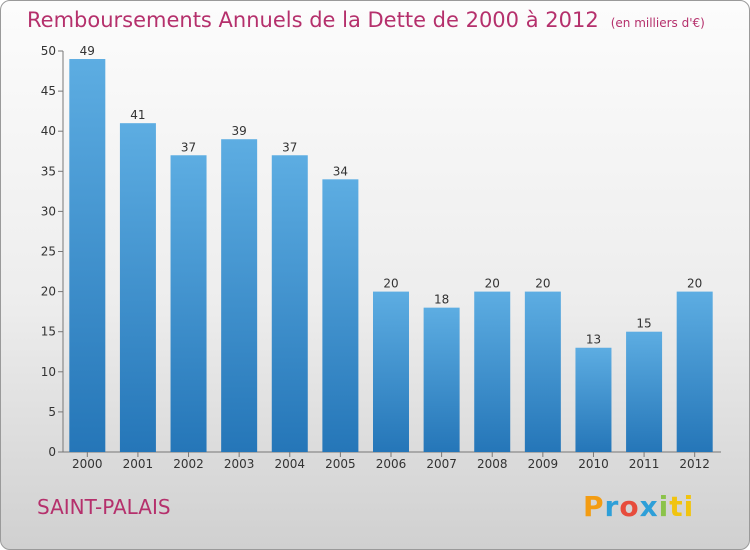 This screenshot has height=550, width=750. I want to click on logo-letter: ti, so click(682, 506).